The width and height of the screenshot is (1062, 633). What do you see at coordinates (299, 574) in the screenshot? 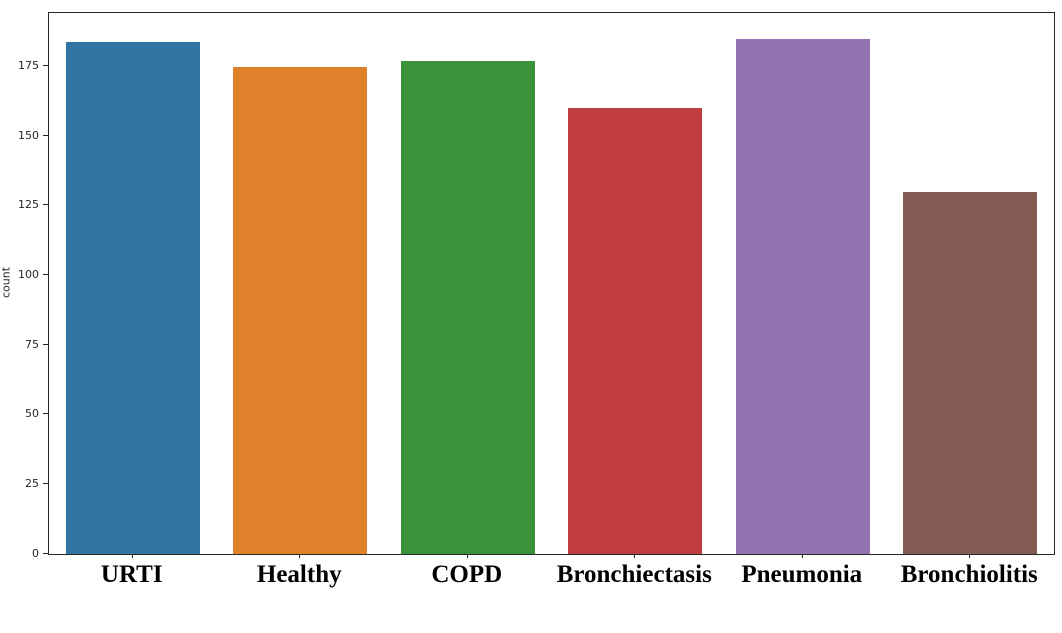
I see `x-tick-label-healthy: Healthy` at bounding box center [299, 574].